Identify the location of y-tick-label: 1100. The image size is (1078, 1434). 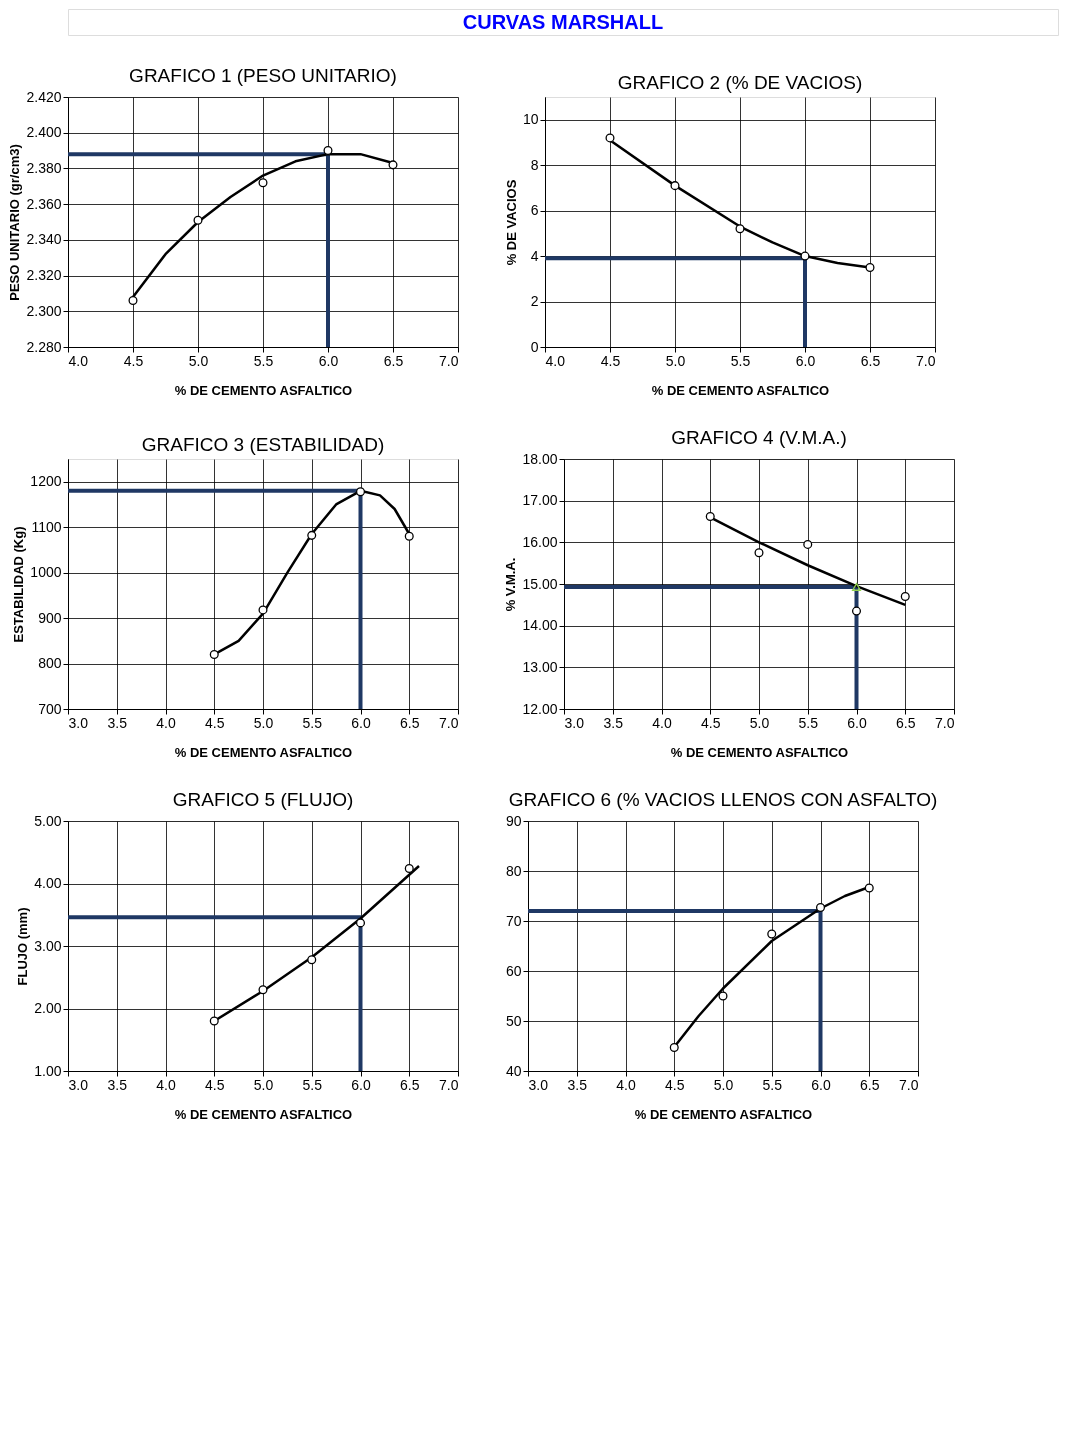
(46, 526).